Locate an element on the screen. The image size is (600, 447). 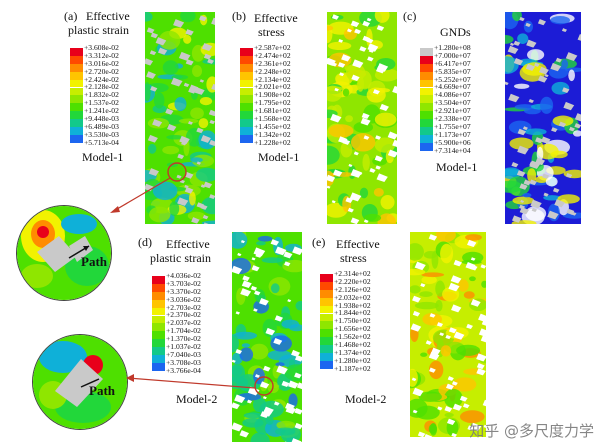
legend-tick-label: +5.835e+07 is located at coordinates (452, 71).